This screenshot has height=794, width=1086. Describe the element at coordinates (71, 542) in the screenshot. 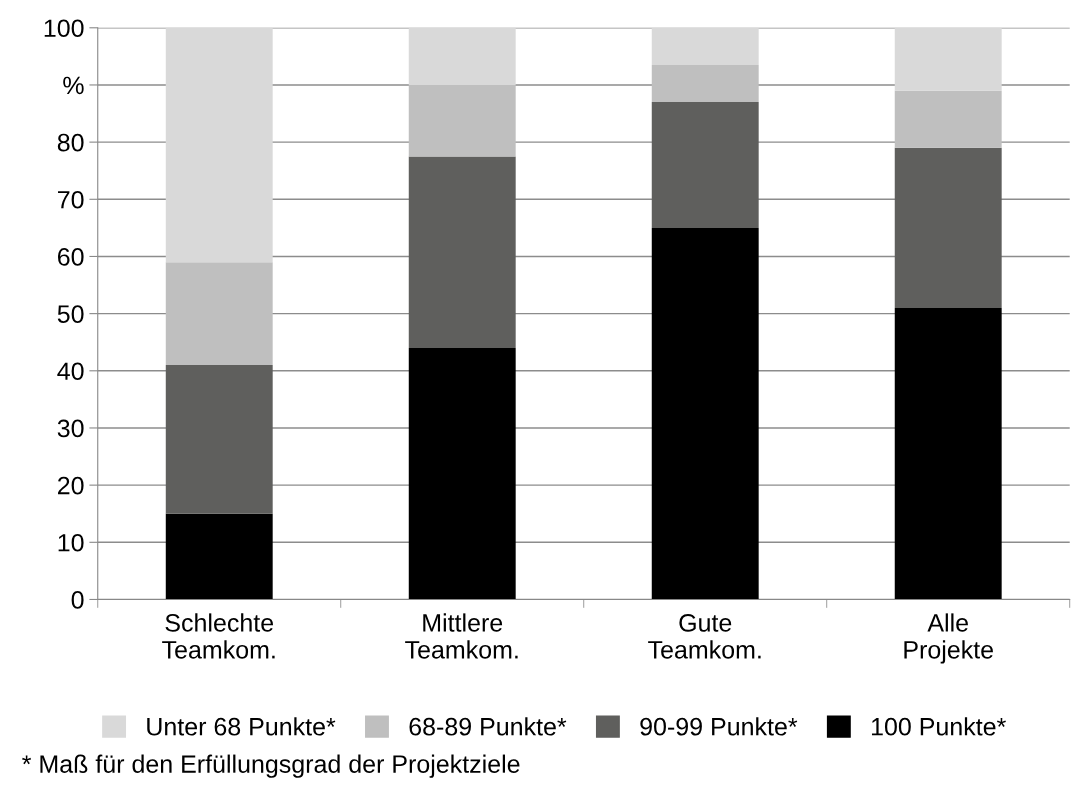

I see `y-tick-label: 10` at that location.